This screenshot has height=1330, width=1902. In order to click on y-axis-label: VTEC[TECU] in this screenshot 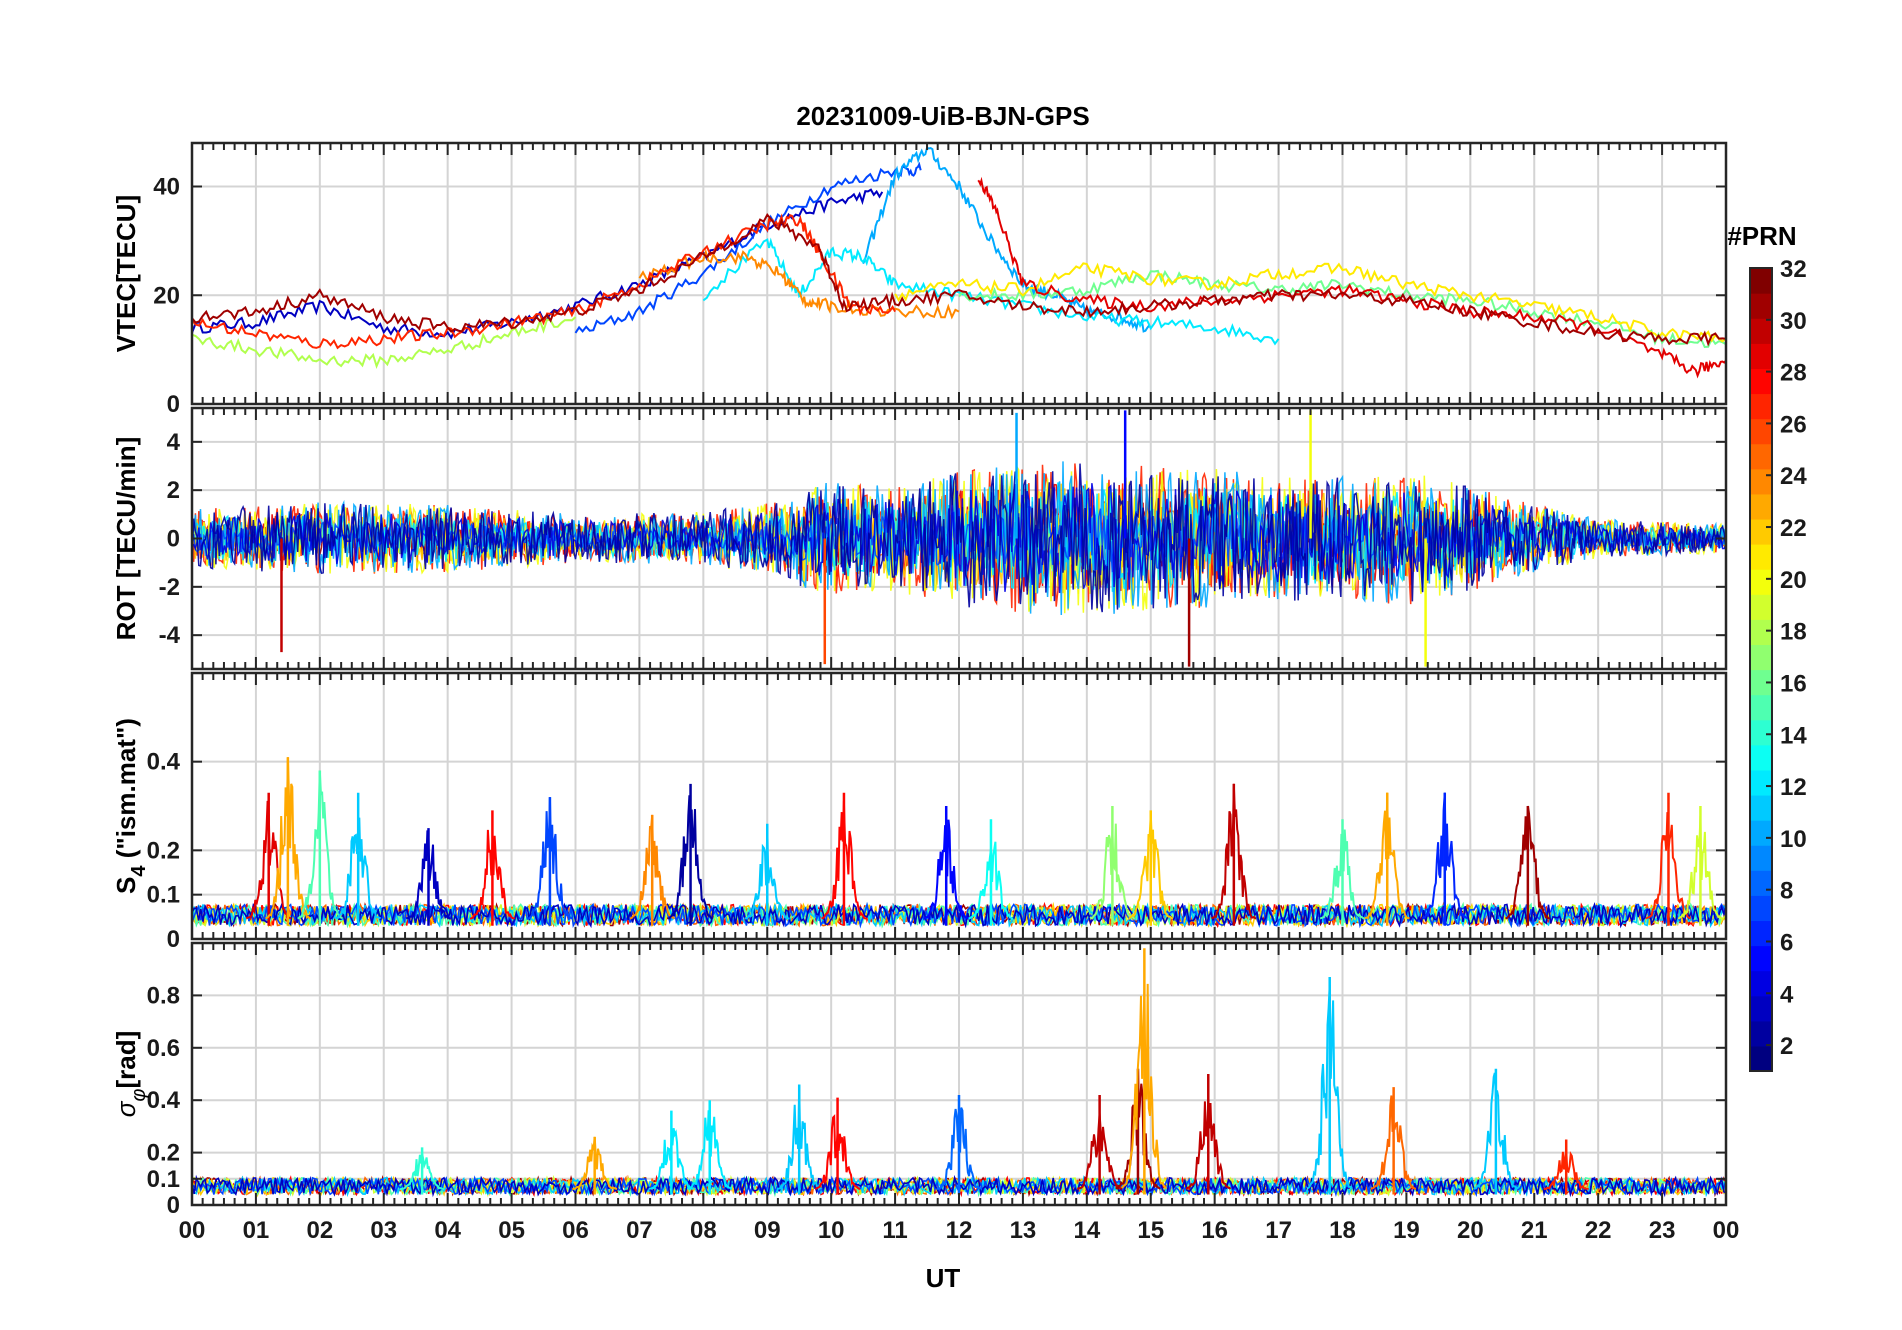, I will do `click(126, 273)`.